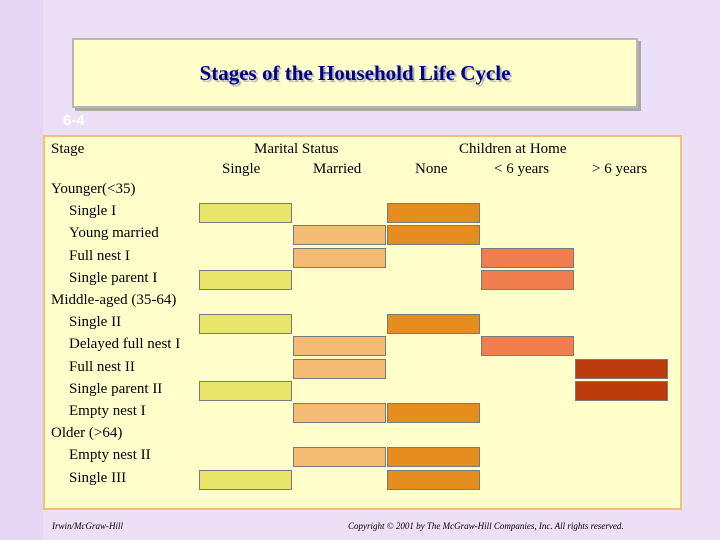 Image resolution: width=720 pixels, height=540 pixels. What do you see at coordinates (241, 169) in the screenshot?
I see `single-column-header: Single` at bounding box center [241, 169].